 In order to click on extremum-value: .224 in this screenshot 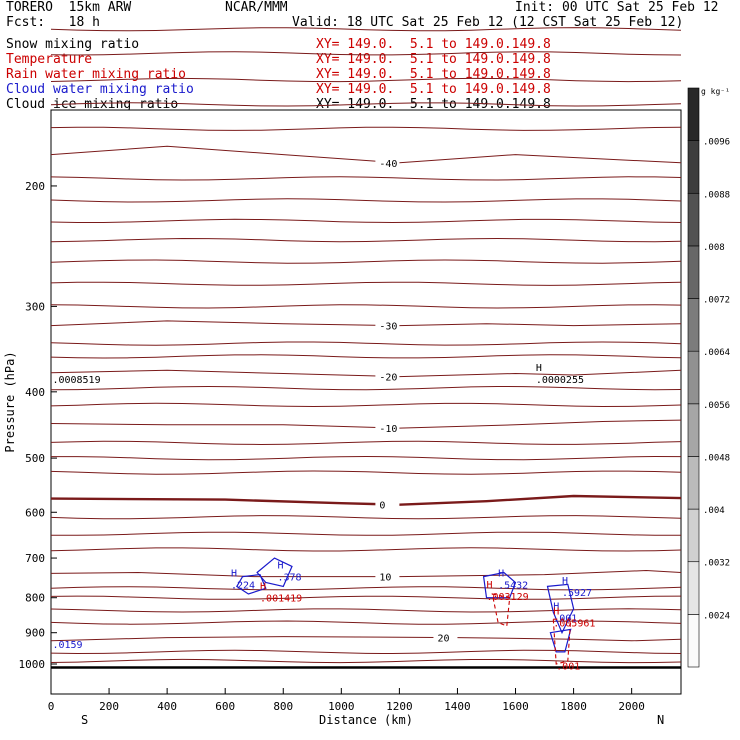, I will do `click(243, 585)`.